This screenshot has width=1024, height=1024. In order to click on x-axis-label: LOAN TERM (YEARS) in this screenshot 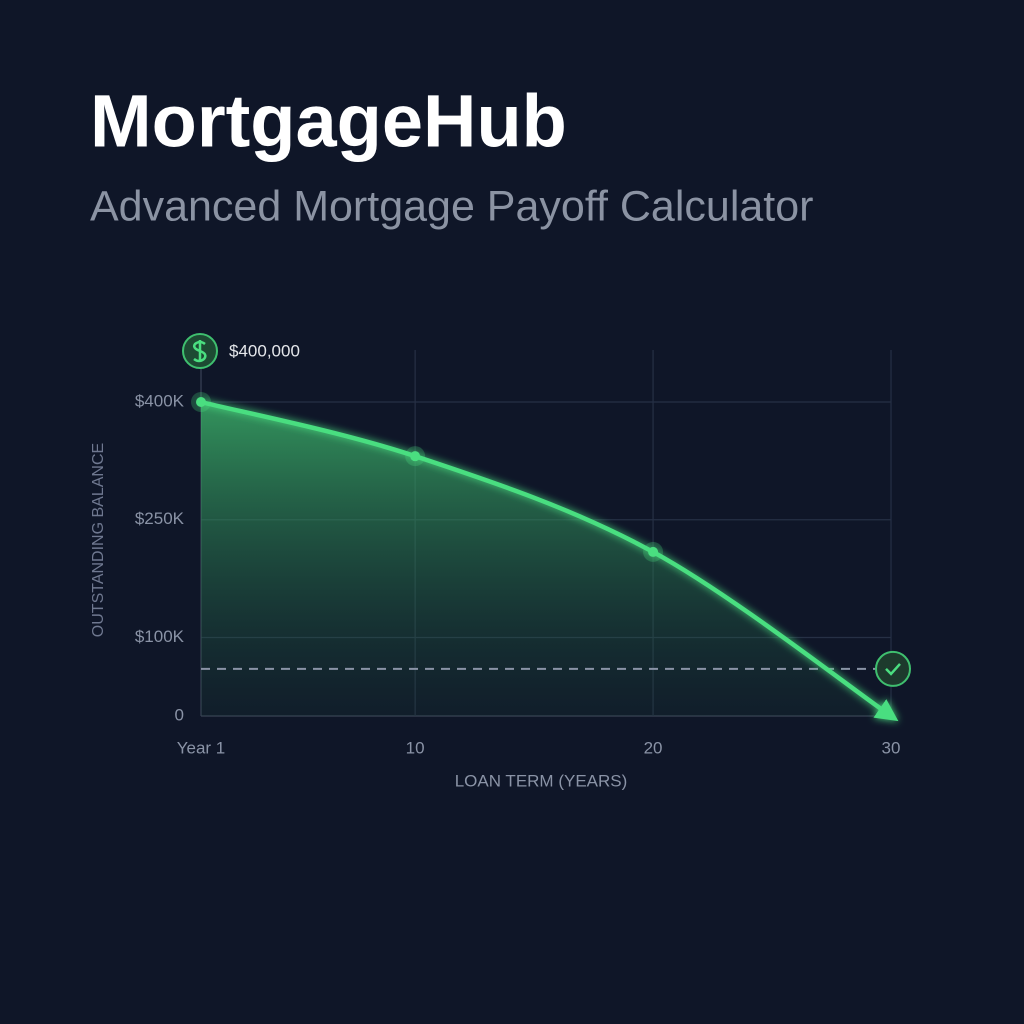, I will do `click(541, 780)`.